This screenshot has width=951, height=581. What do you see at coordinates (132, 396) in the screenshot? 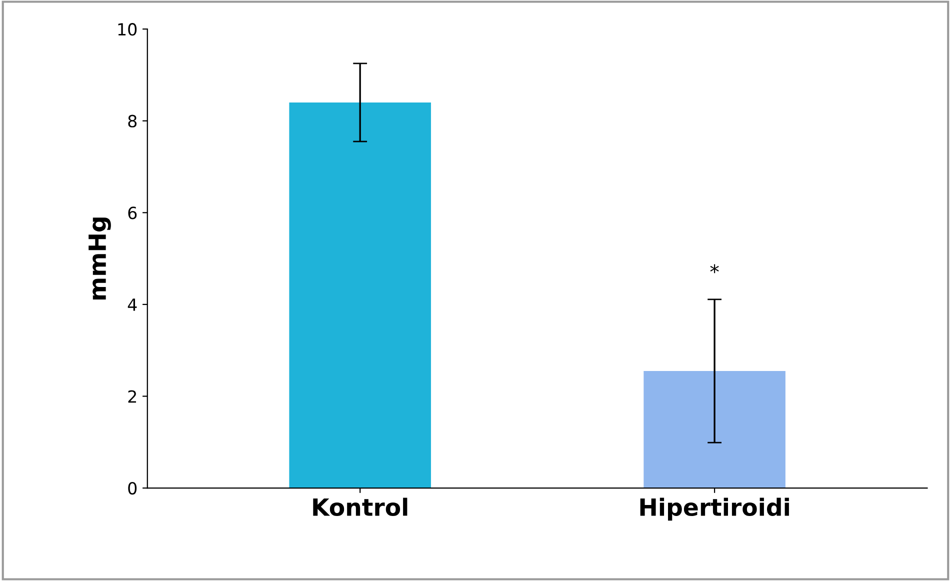
I see `y-tick-label: 2` at bounding box center [132, 396].